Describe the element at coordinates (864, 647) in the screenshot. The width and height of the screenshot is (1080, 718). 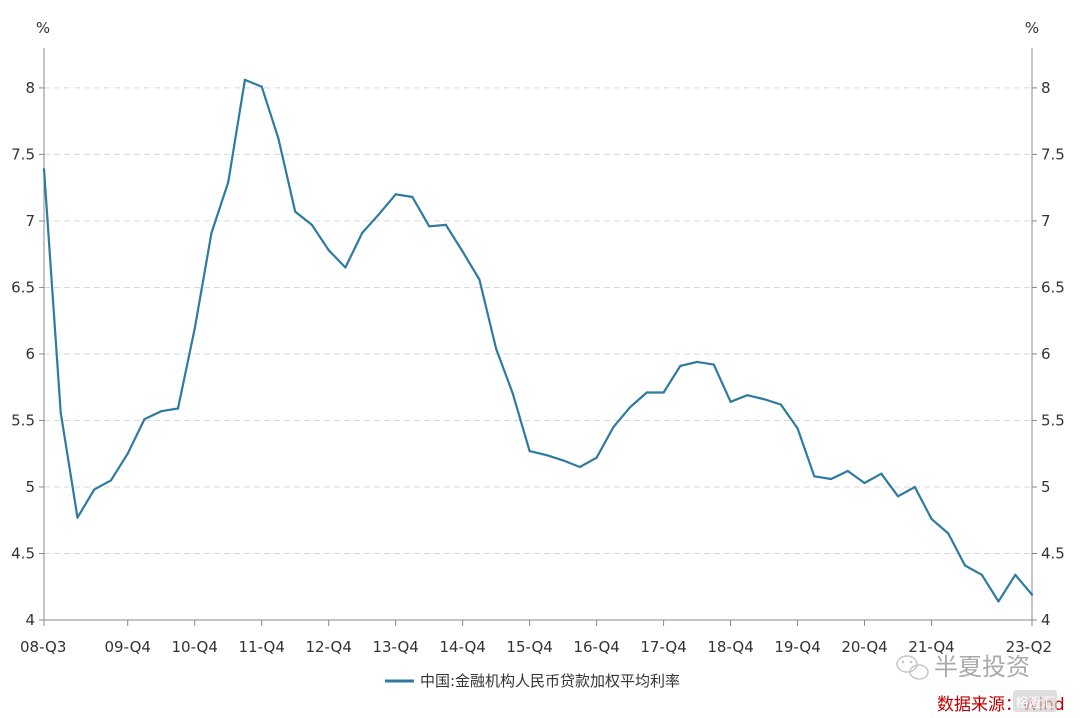
I see `x-tick-label: 20-Q4` at that location.